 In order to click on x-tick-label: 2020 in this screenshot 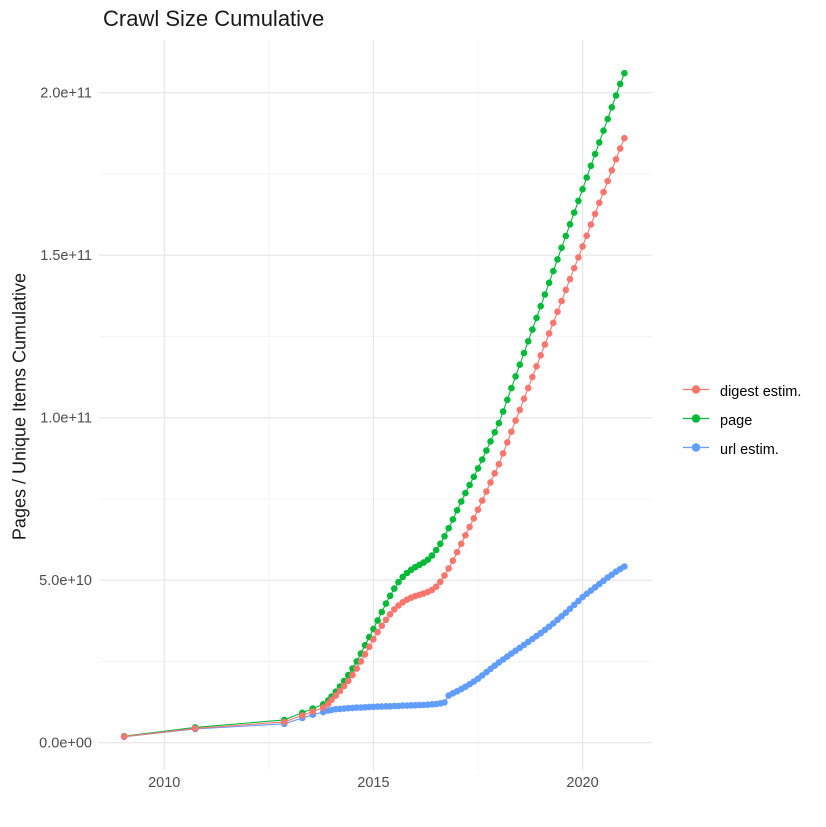, I will do `click(582, 783)`.